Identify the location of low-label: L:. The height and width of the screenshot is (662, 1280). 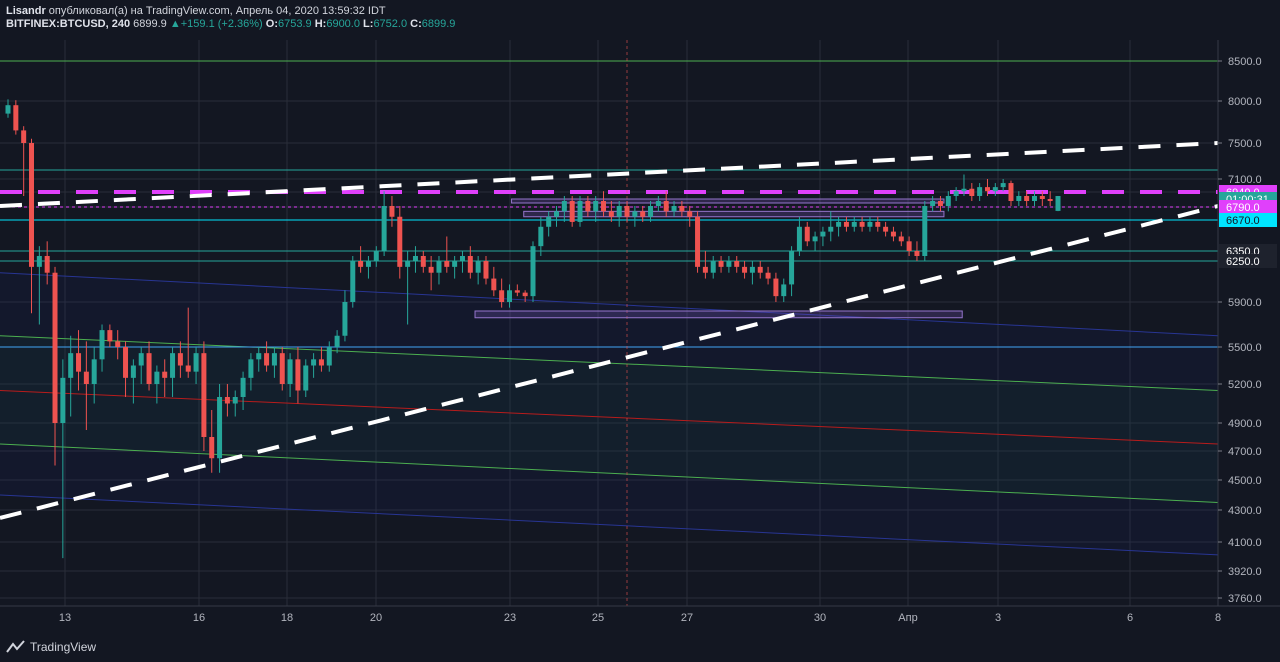
(368, 24).